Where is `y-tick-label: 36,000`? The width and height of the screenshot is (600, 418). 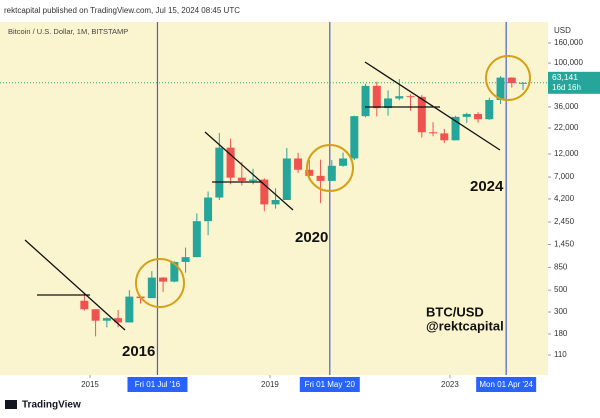 y-tick-label: 36,000 is located at coordinates (566, 106).